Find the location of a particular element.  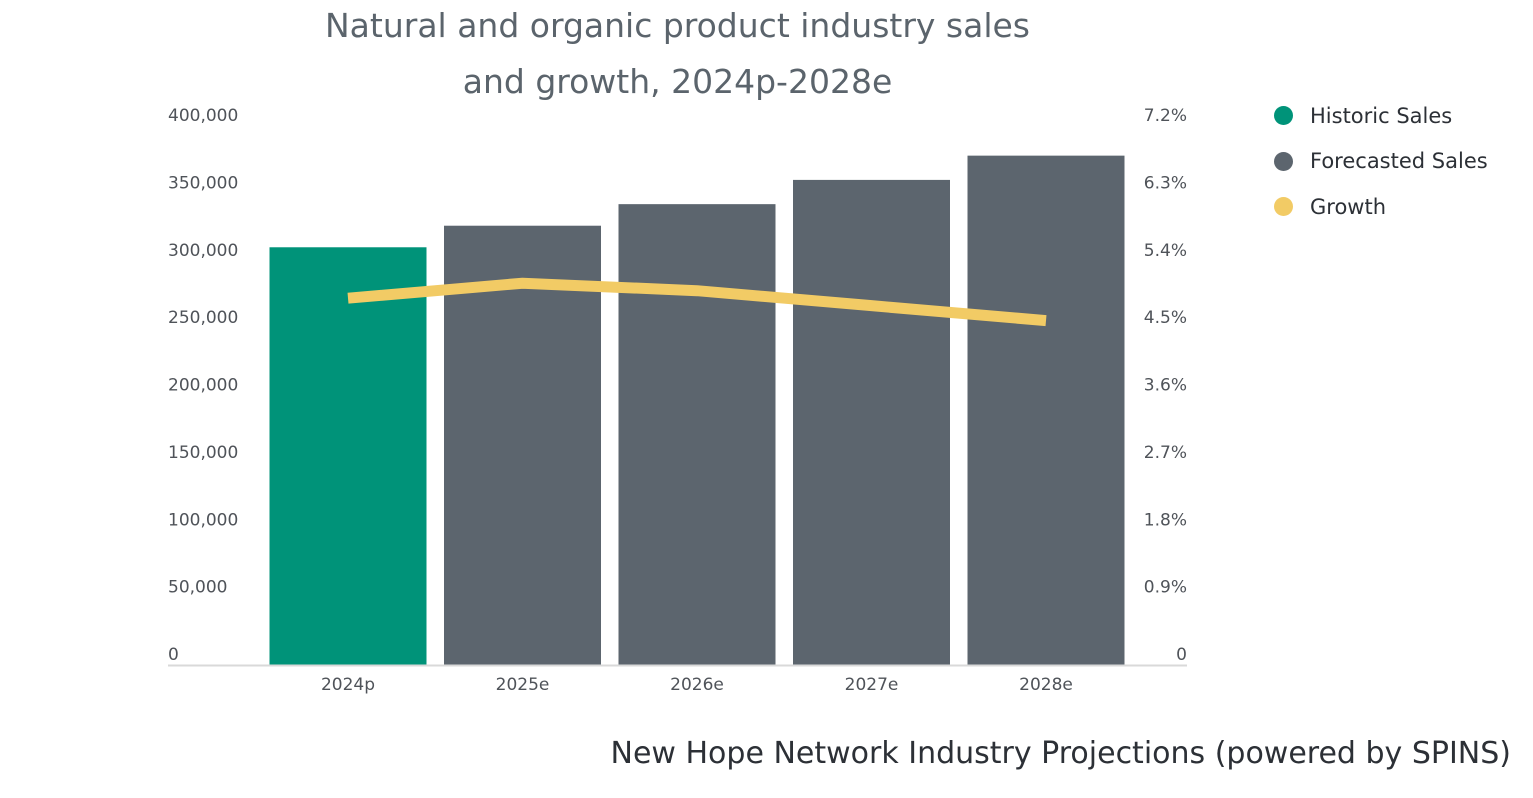

right-axis-tick-label: 4.5% is located at coordinates (1165, 318).